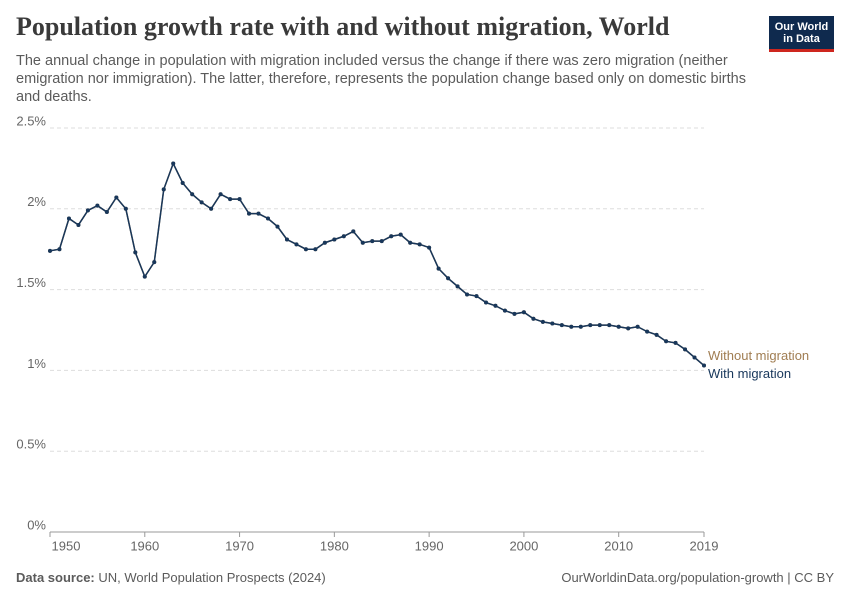 The width and height of the screenshot is (850, 600). Describe the element at coordinates (429, 545) in the screenshot. I see `x-tick-label: 1990` at that location.